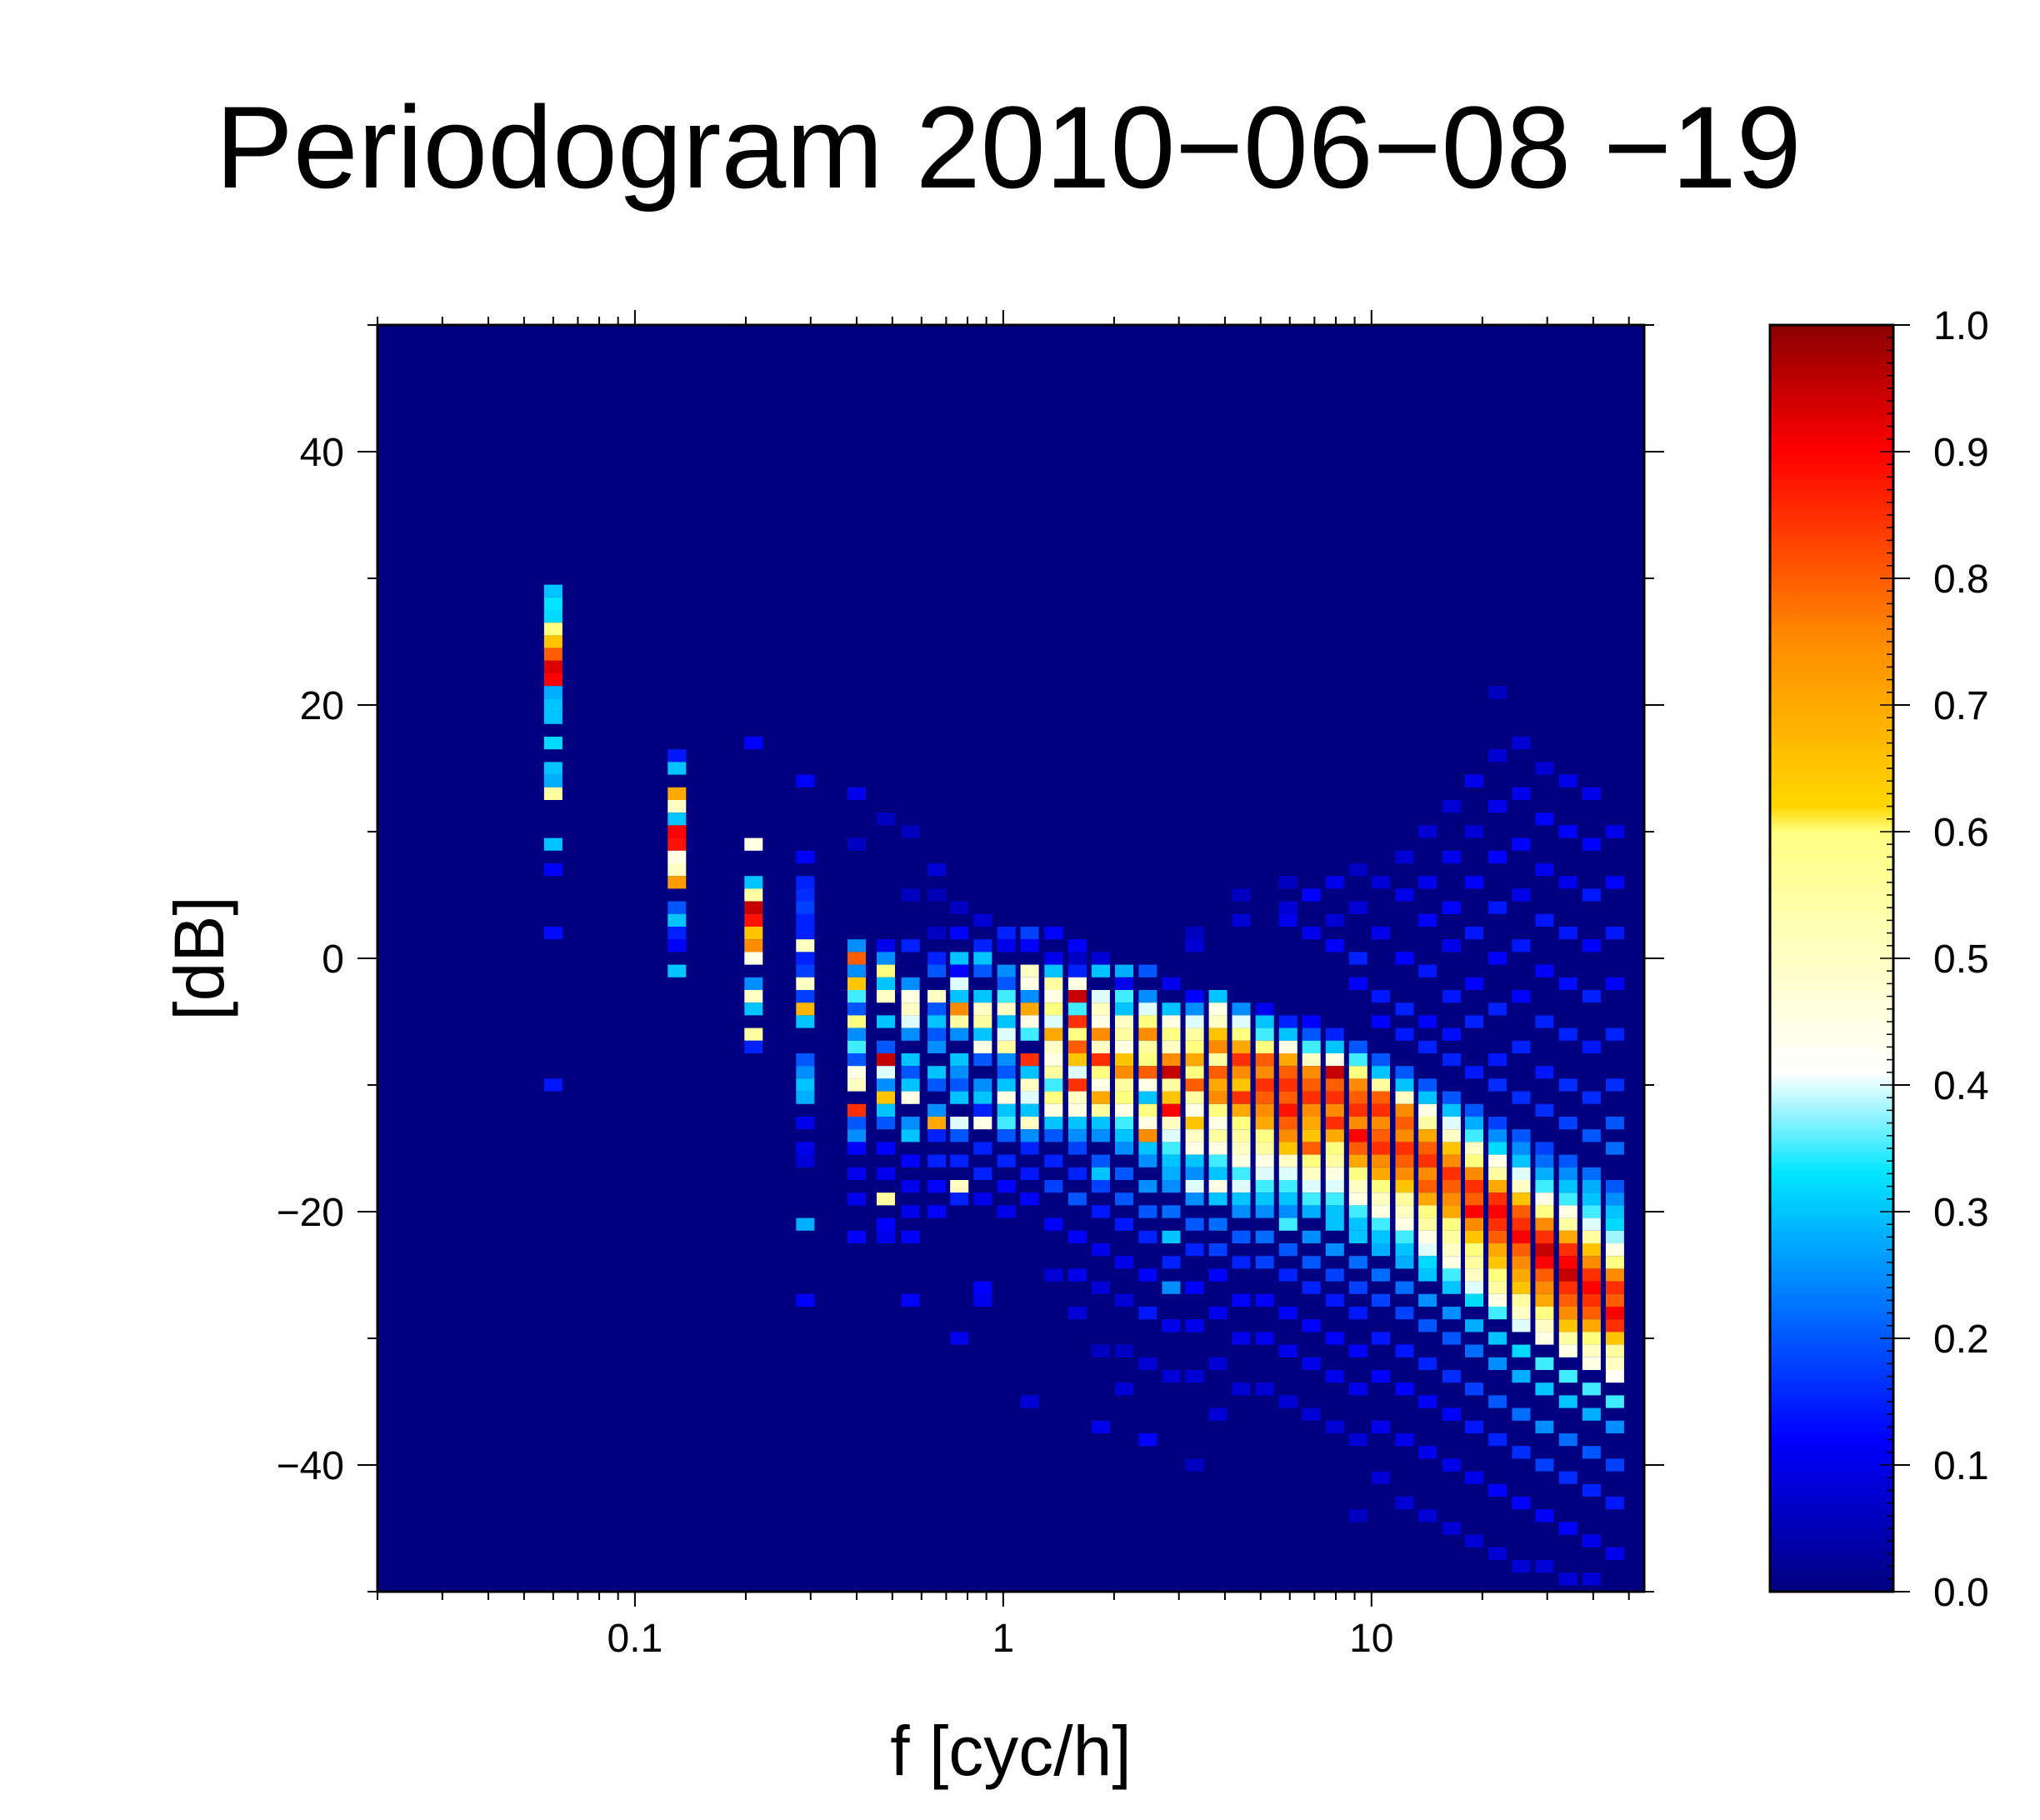  Describe the element at coordinates (322, 453) in the screenshot. I see `y-tick-label: 40` at that location.